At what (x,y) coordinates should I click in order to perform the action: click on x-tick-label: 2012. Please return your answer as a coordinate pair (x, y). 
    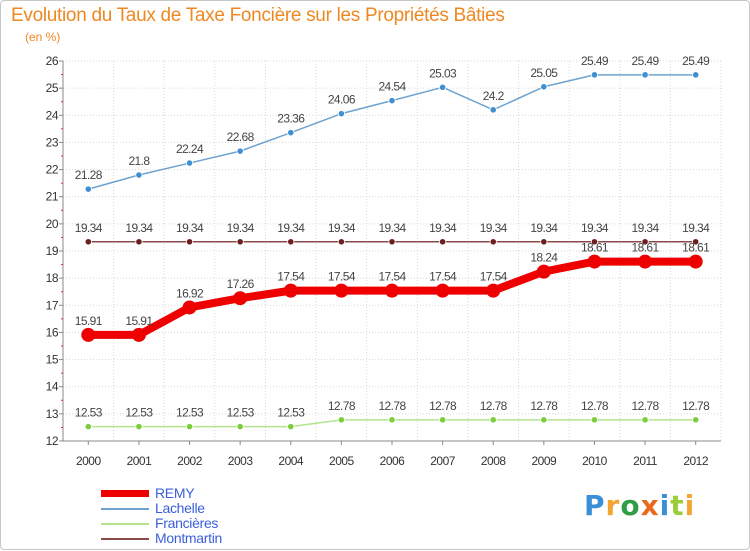
    Looking at the image, I should click on (696, 461).